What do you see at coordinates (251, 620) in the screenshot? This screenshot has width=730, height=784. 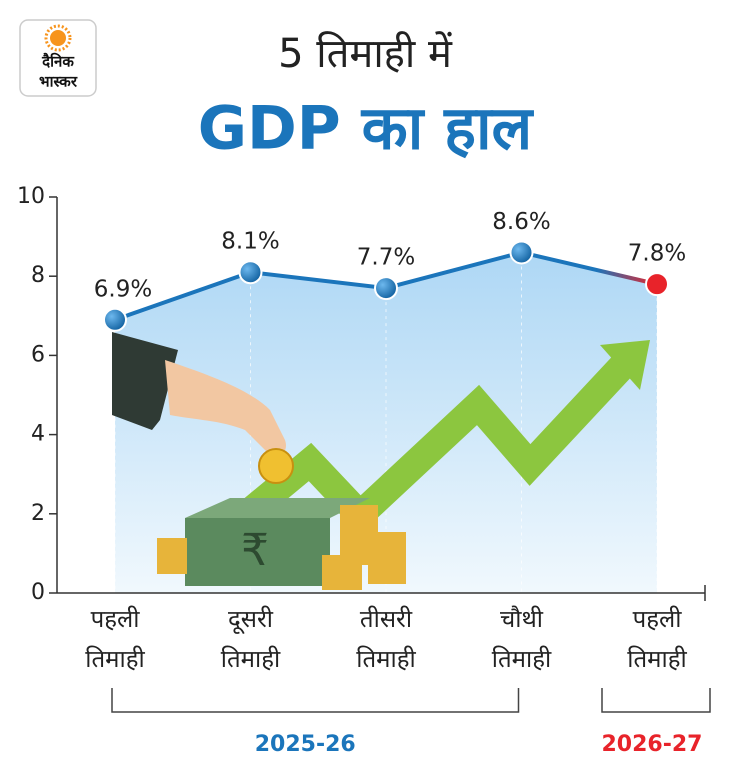 I see `x-tick-label: दूसरी` at bounding box center [251, 620].